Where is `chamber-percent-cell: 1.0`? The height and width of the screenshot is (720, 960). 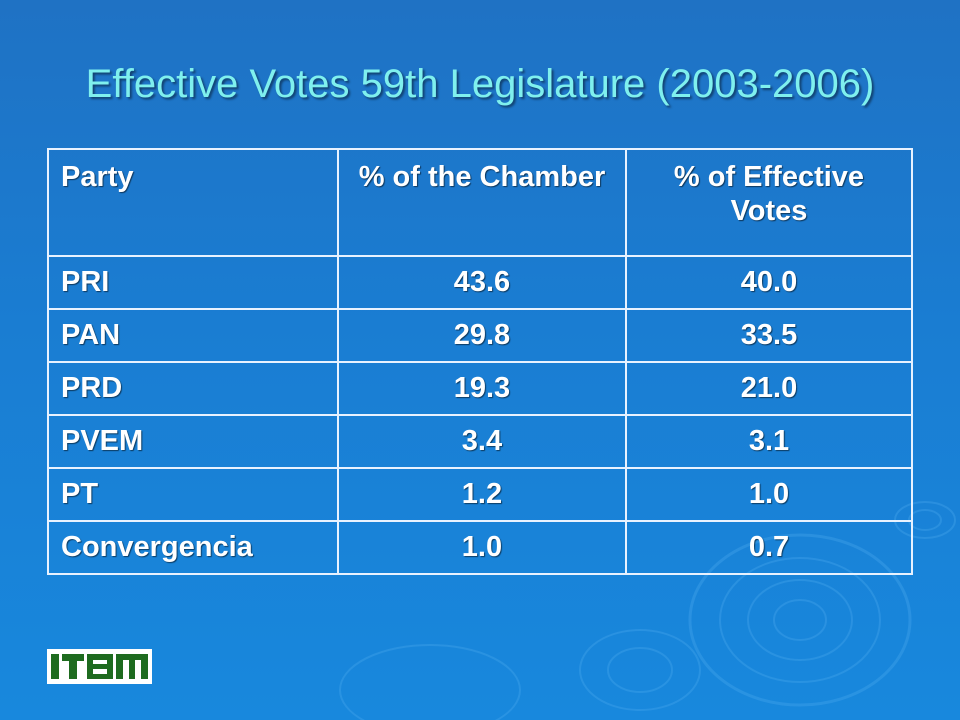 chamber-percent-cell: 1.0 is located at coordinates (481, 547).